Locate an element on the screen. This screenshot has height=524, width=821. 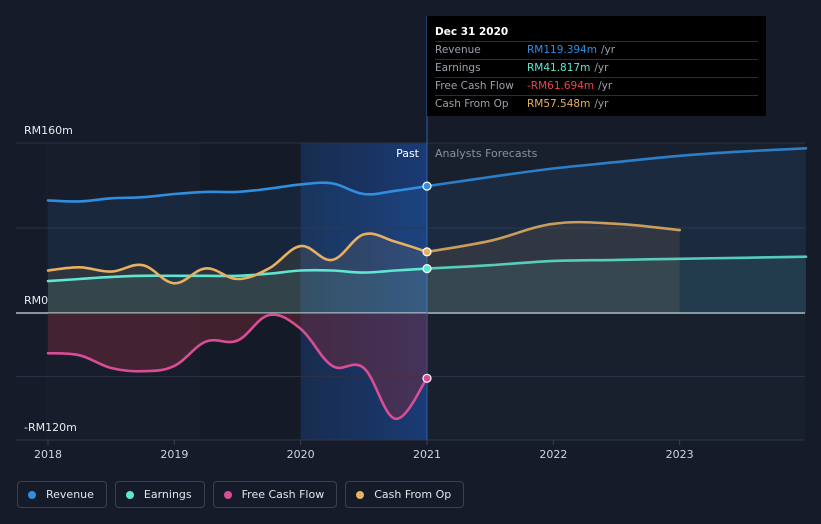
tooltip-row-name: Cash From Op is located at coordinates (472, 104).